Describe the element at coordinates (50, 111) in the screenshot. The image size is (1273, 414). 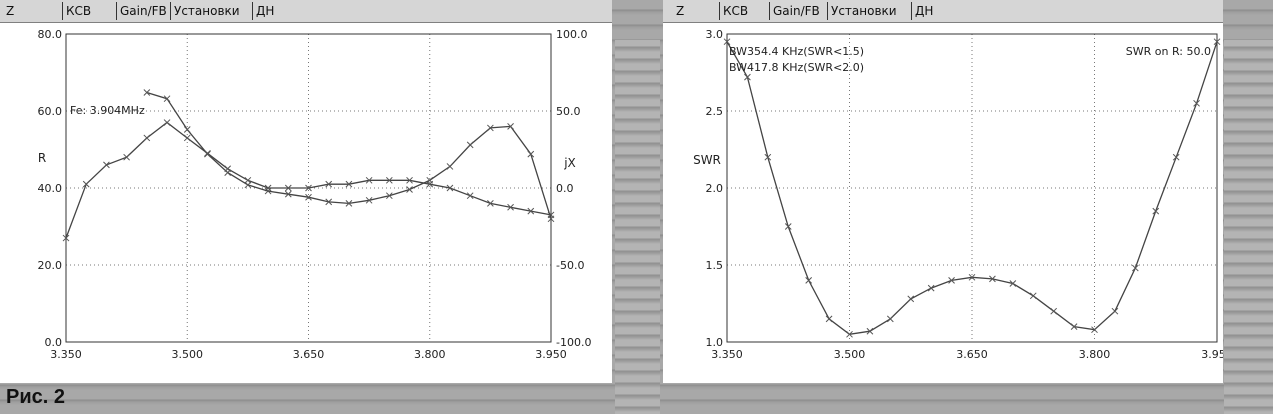
I see `y-tick-label: 60.0` at that location.